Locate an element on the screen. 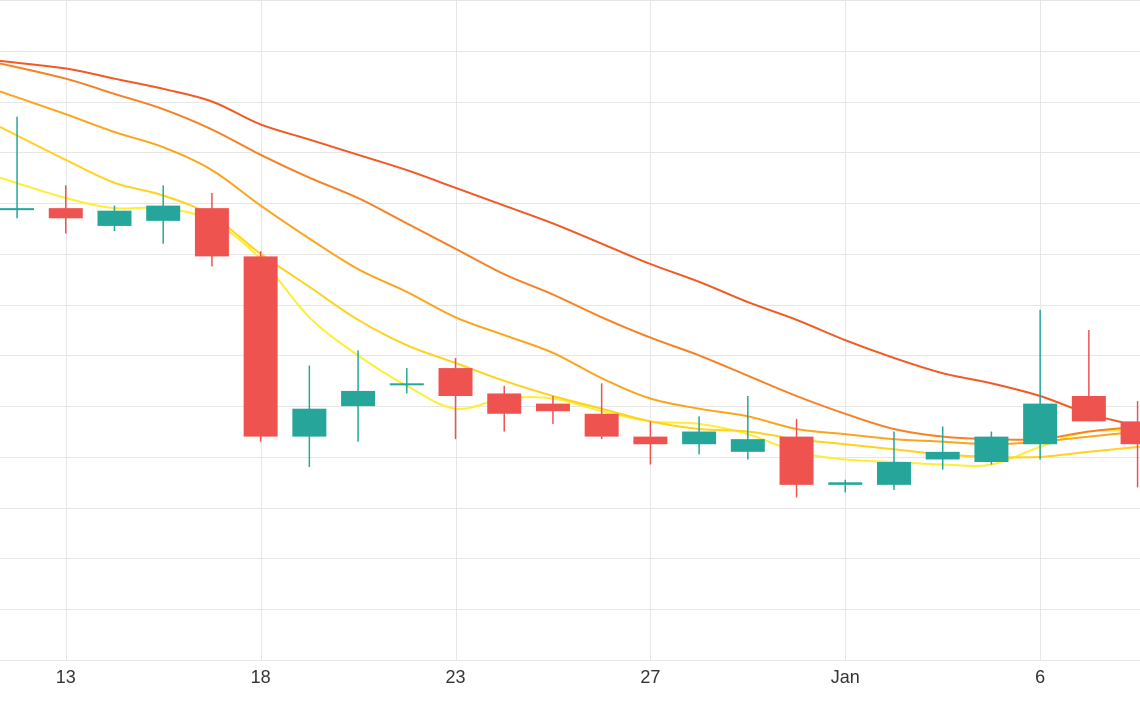 Image resolution: width=1140 pixels, height=710 pixels. x-tick-label: 18 is located at coordinates (261, 677).